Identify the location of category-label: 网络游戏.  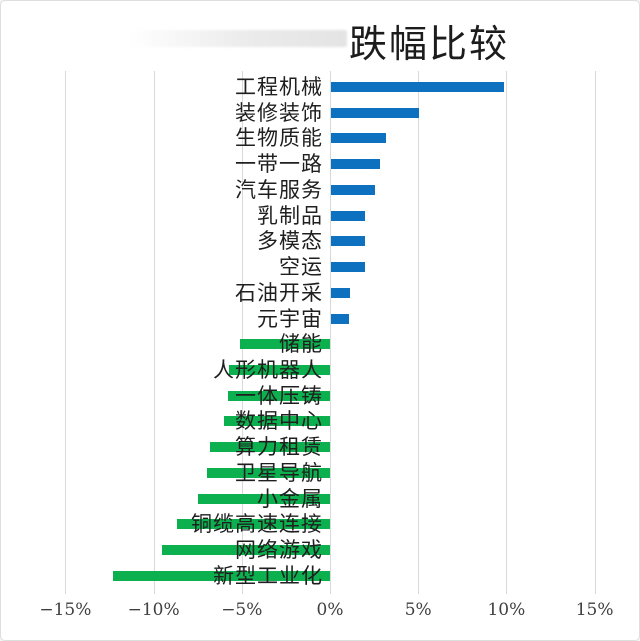
(279, 550).